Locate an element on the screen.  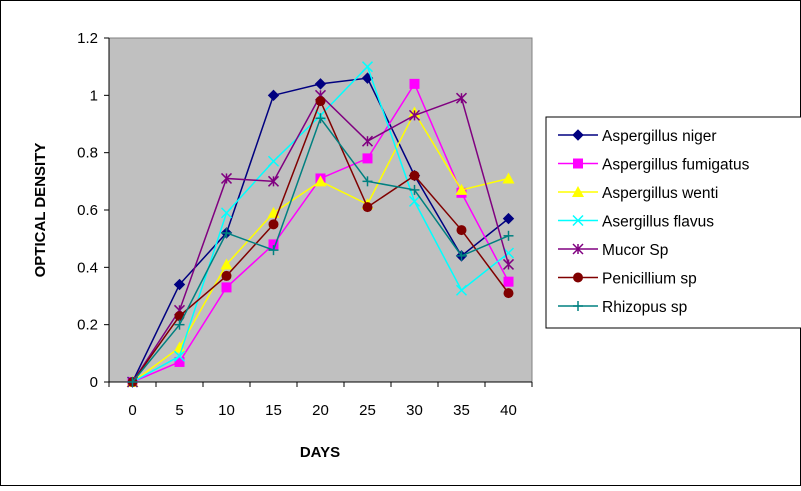
legend-entry: Aspergillus wenti is located at coordinates (638, 193).